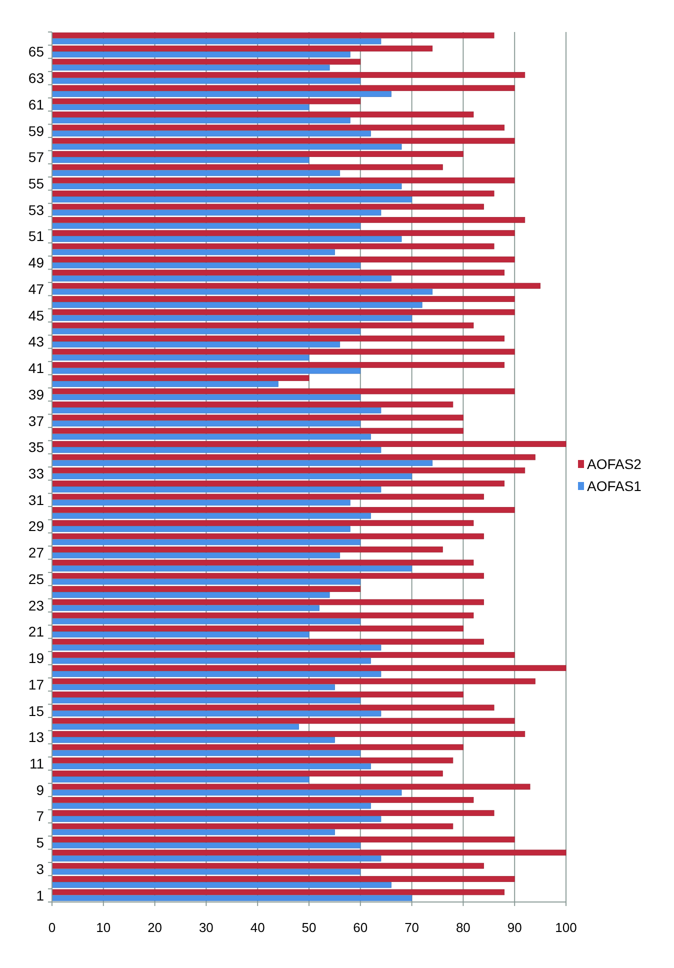 The width and height of the screenshot is (674, 968). I want to click on legend-label: AOFAS2, so click(614, 464).